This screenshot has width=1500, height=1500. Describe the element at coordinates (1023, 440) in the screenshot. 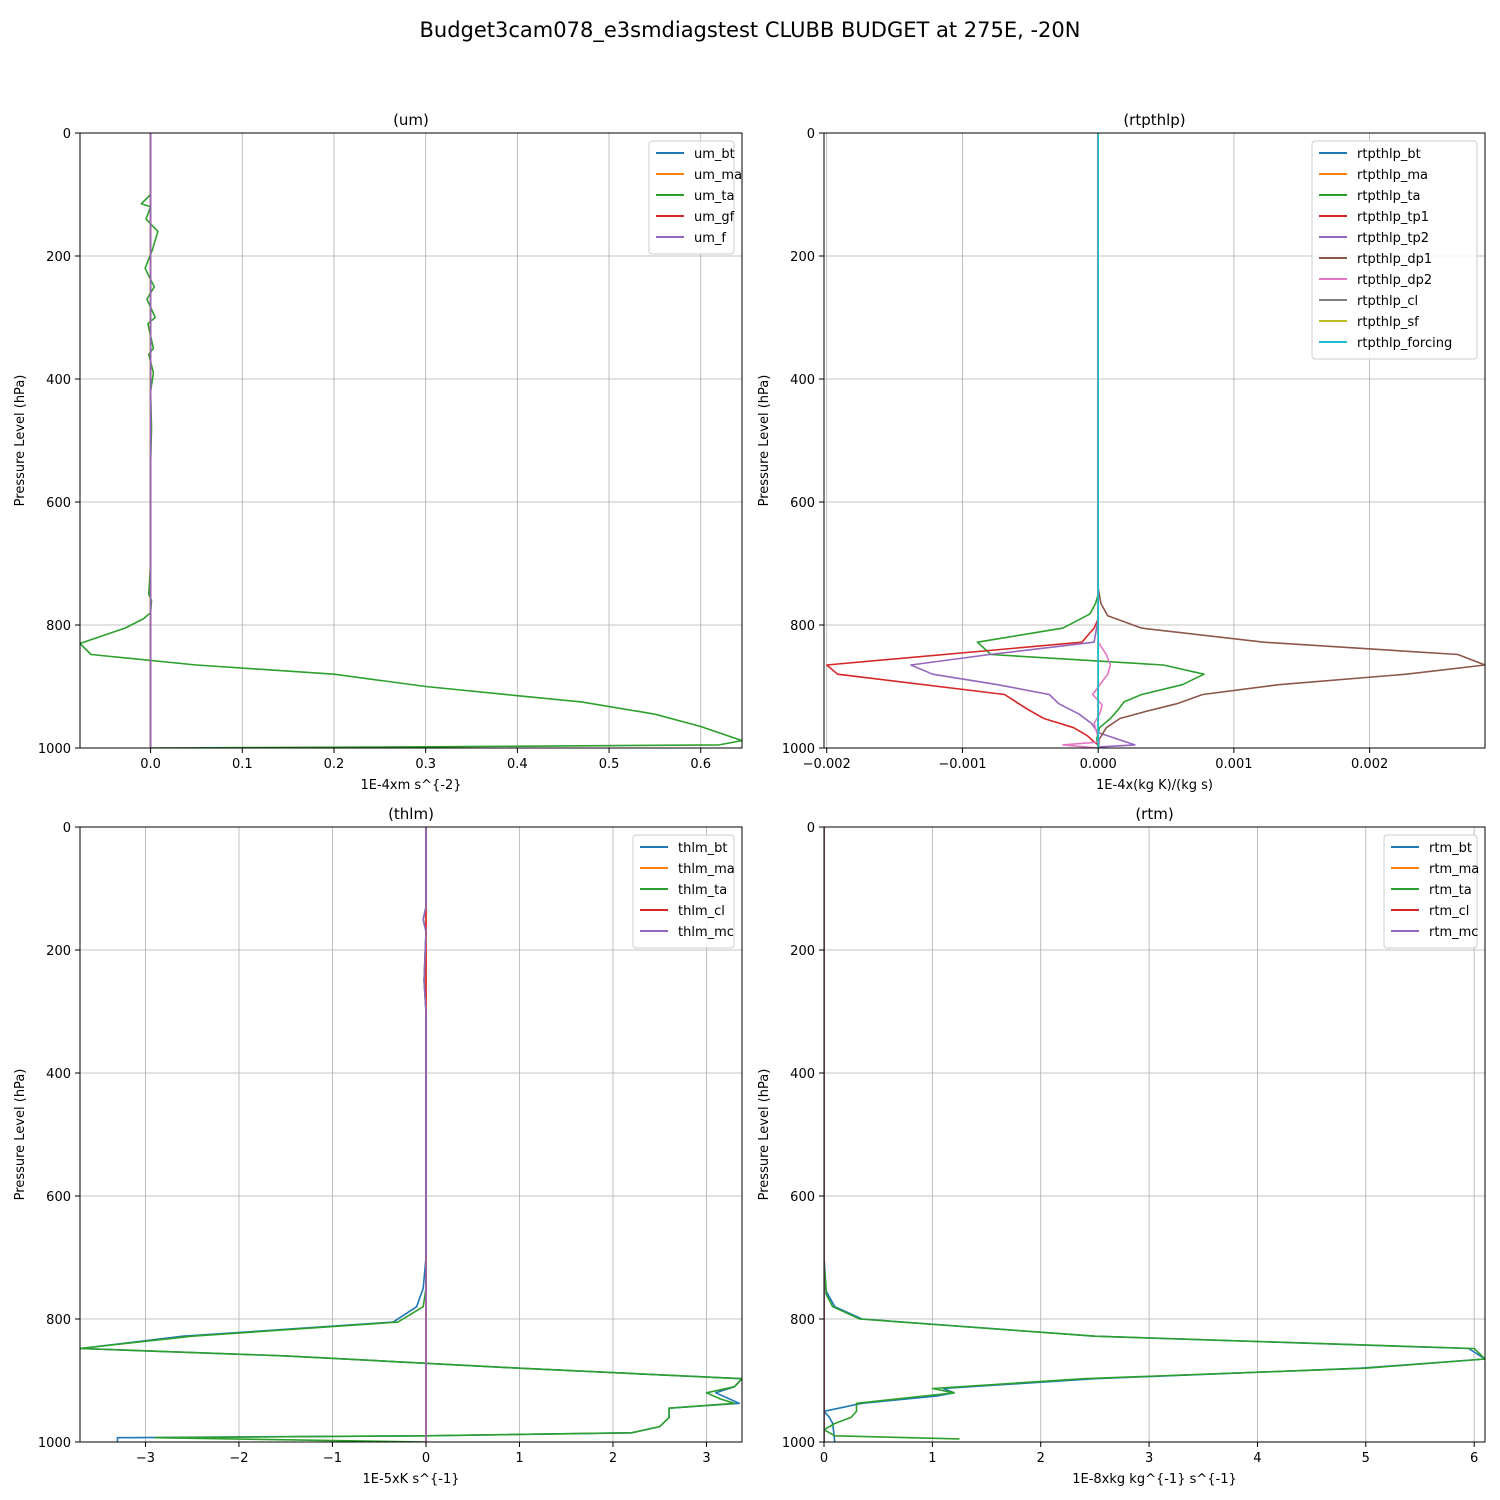

I see `series-line-rtpthlp_tp2` at that location.